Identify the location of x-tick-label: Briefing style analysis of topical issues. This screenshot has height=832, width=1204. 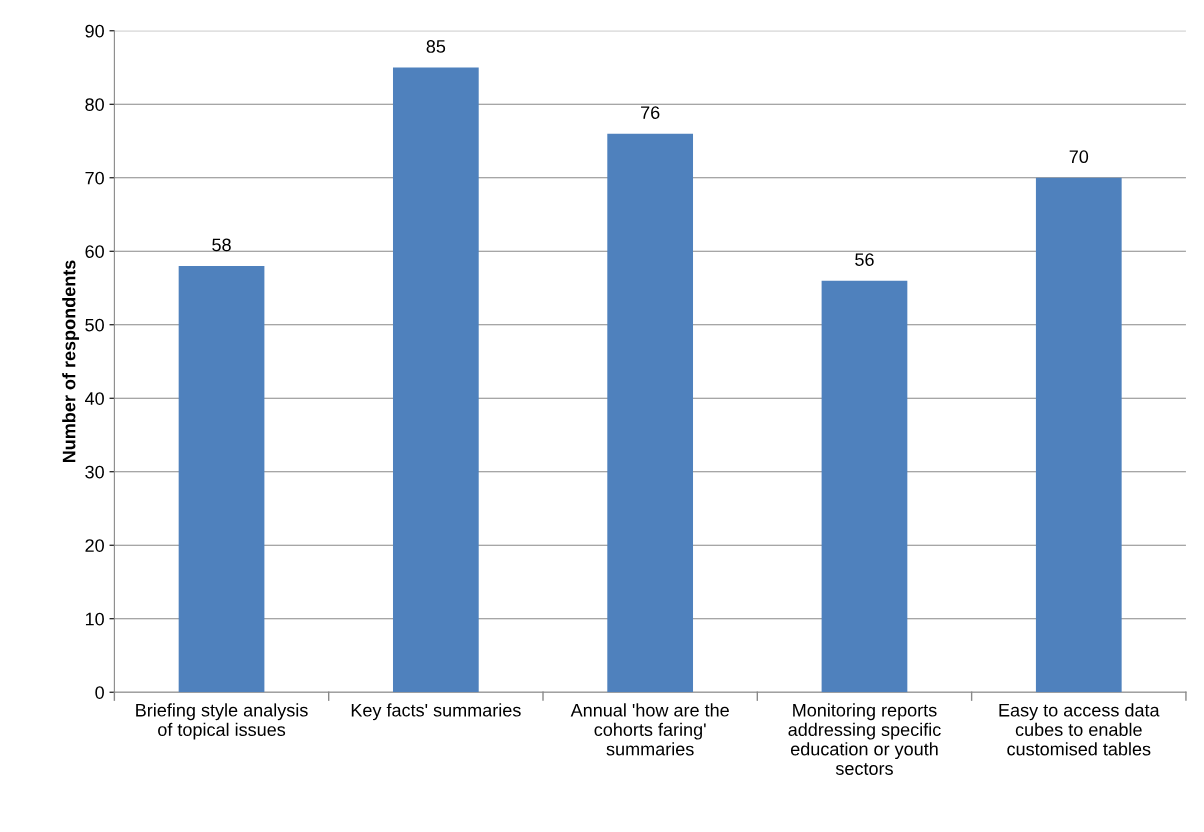
(222, 721).